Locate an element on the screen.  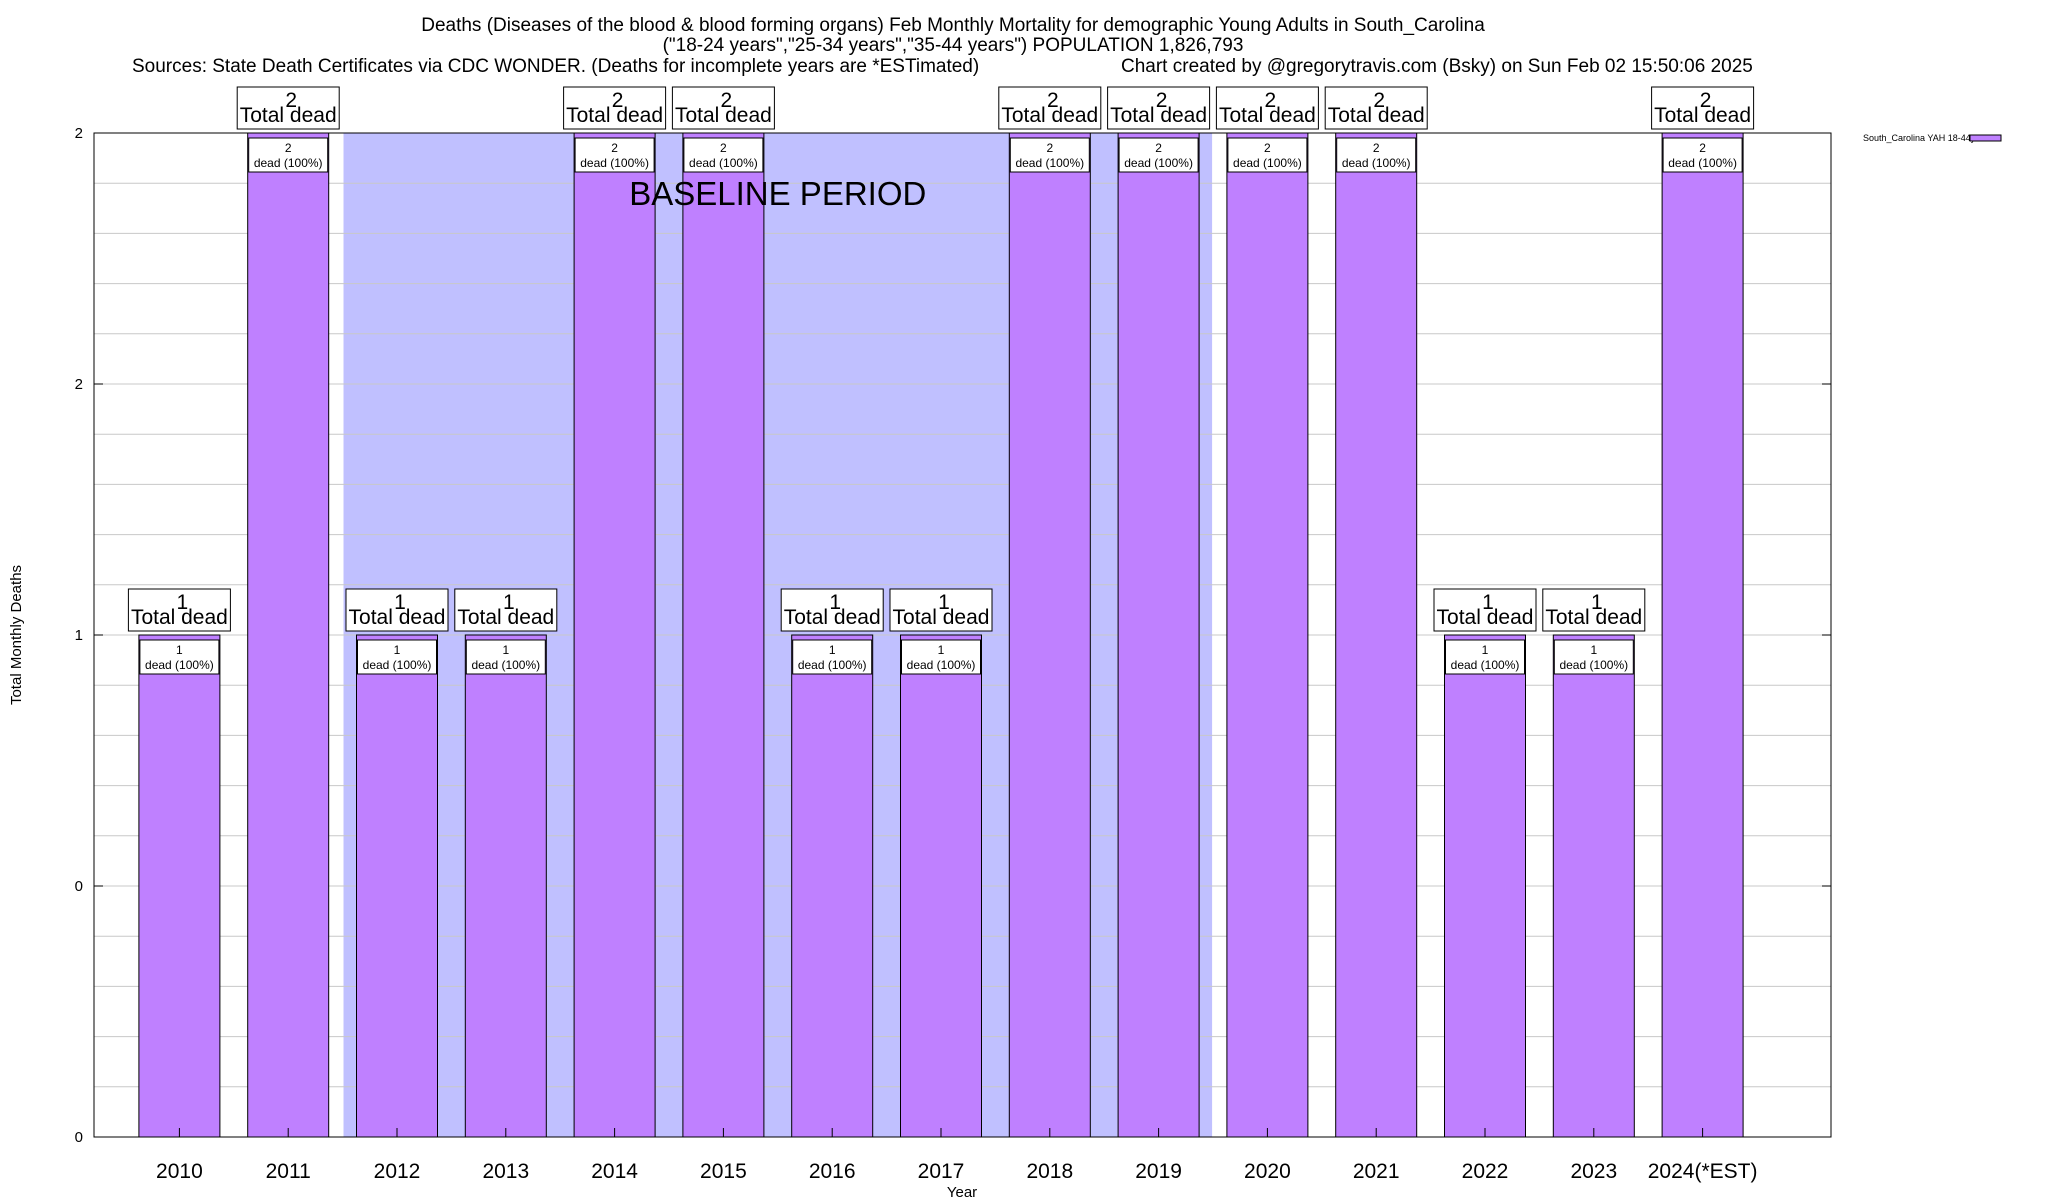
x-tick-label: 2022 is located at coordinates (1485, 1171).